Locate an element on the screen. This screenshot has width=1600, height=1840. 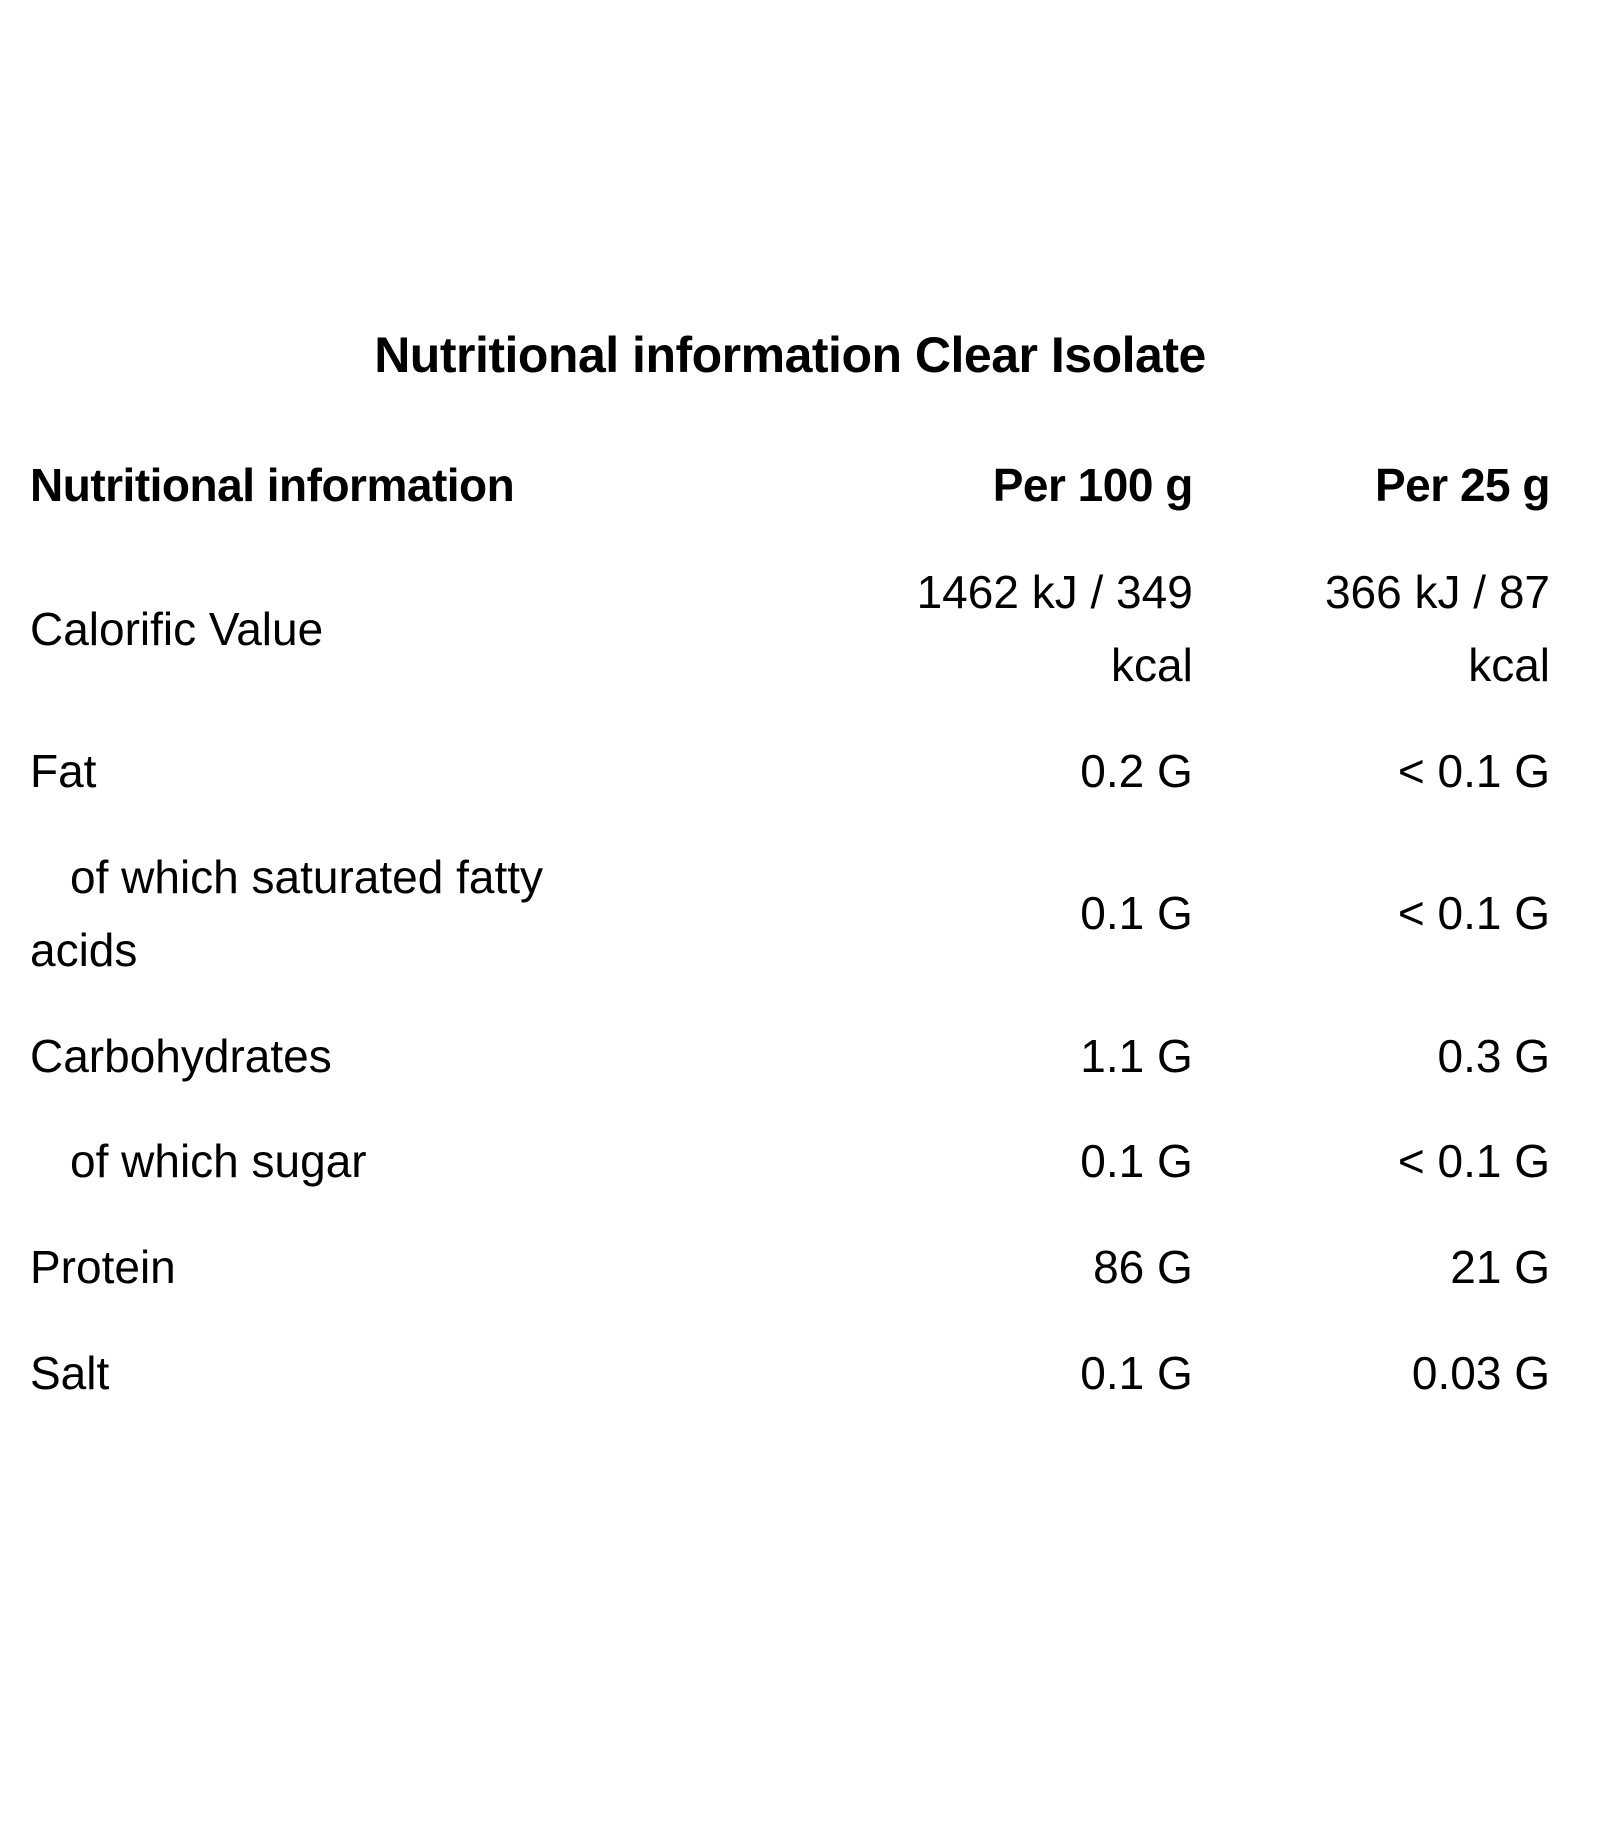
row-label-calorific-value: Calorific Value is located at coordinates (177, 628).